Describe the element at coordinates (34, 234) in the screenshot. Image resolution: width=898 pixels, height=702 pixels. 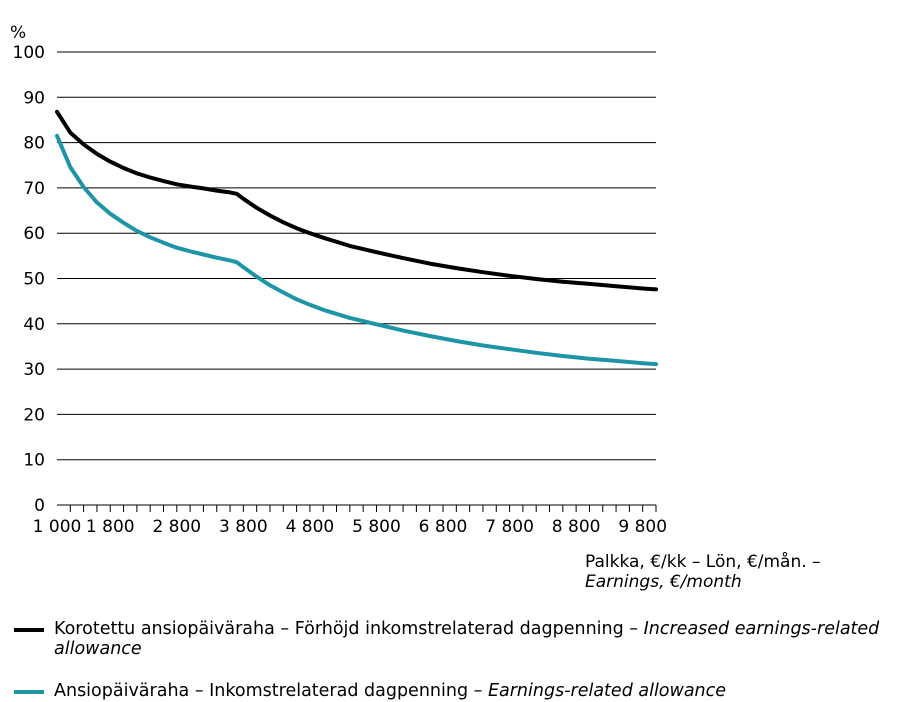
I see `y-tick-label: 60` at that location.